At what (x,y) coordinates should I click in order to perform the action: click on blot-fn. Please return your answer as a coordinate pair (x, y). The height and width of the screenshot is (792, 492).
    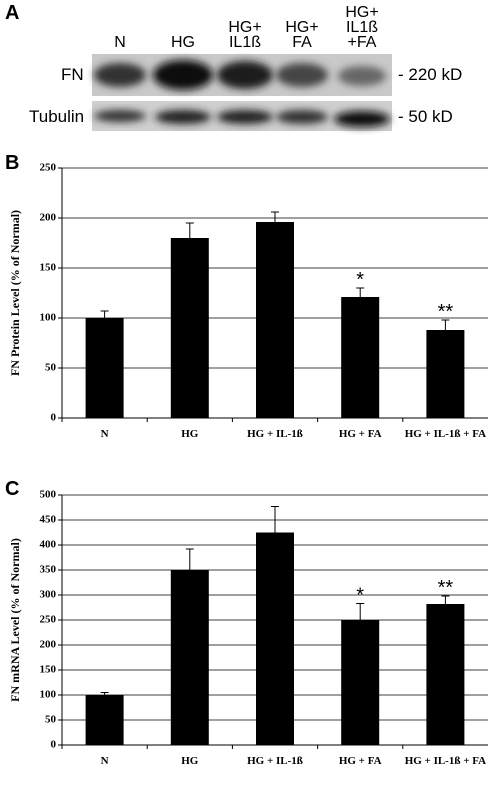
    Looking at the image, I should click on (242, 75).